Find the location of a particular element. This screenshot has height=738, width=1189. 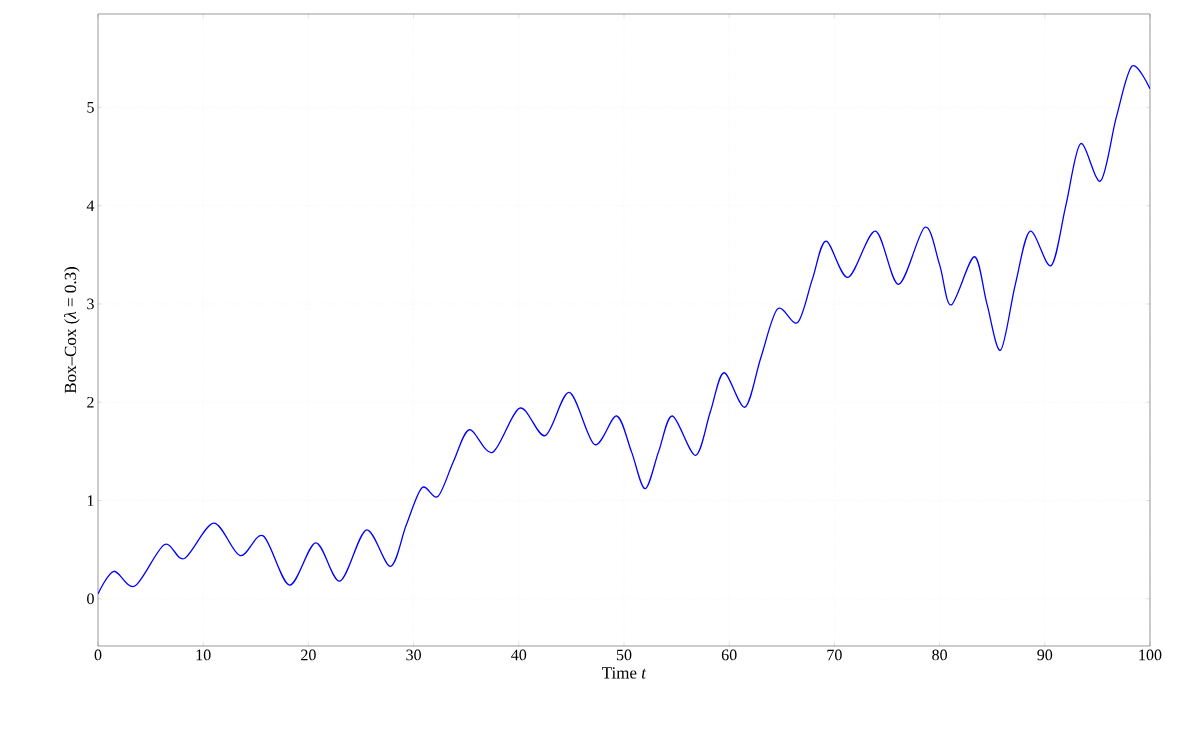

x-tick-label: 40 is located at coordinates (519, 655).